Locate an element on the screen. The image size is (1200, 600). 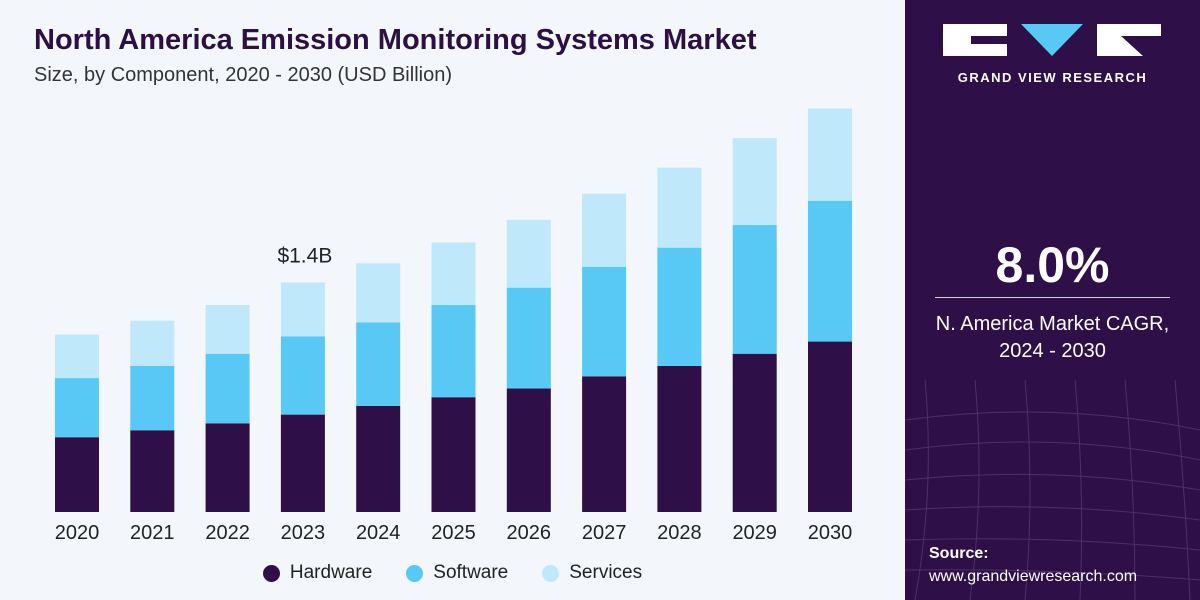
legend-item-services: Services is located at coordinates (592, 573).